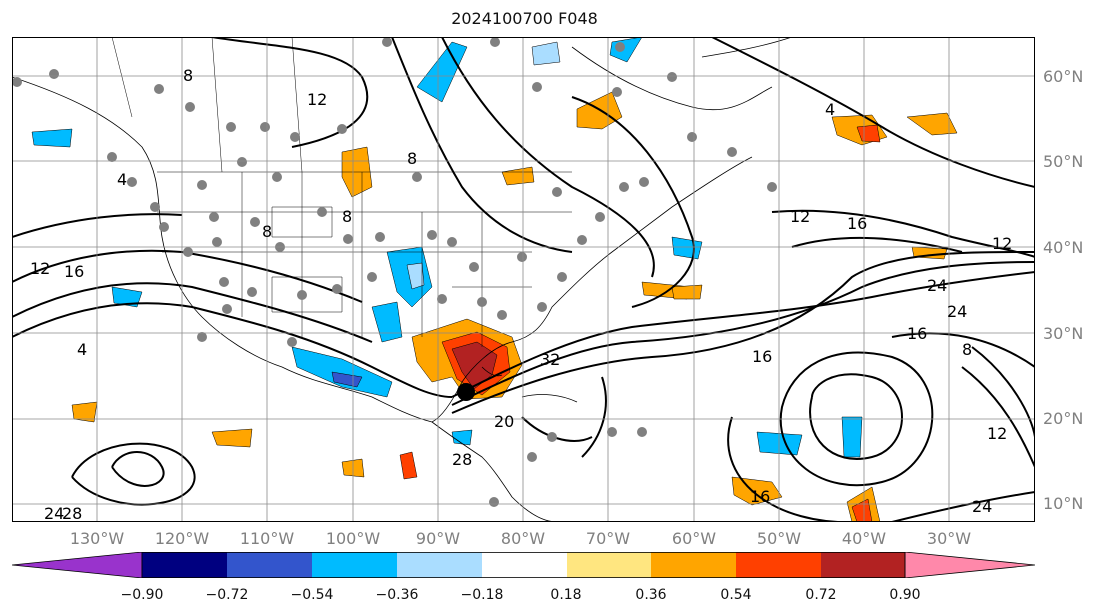  What do you see at coordinates (969, 565) in the screenshot?
I see `colorbar-extend-high` at bounding box center [969, 565].